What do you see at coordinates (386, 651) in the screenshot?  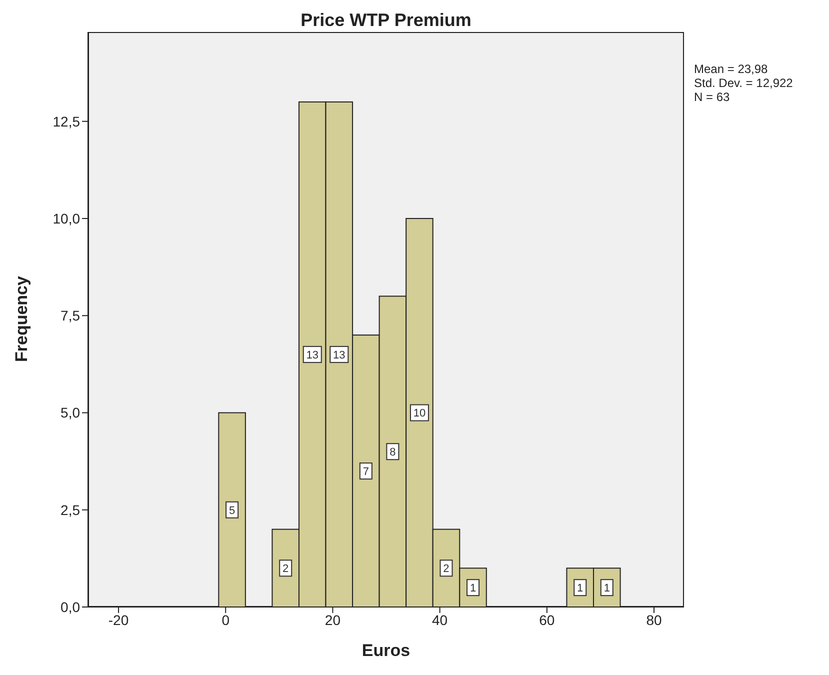 I see `x-axis-title: Euros` at bounding box center [386, 651].